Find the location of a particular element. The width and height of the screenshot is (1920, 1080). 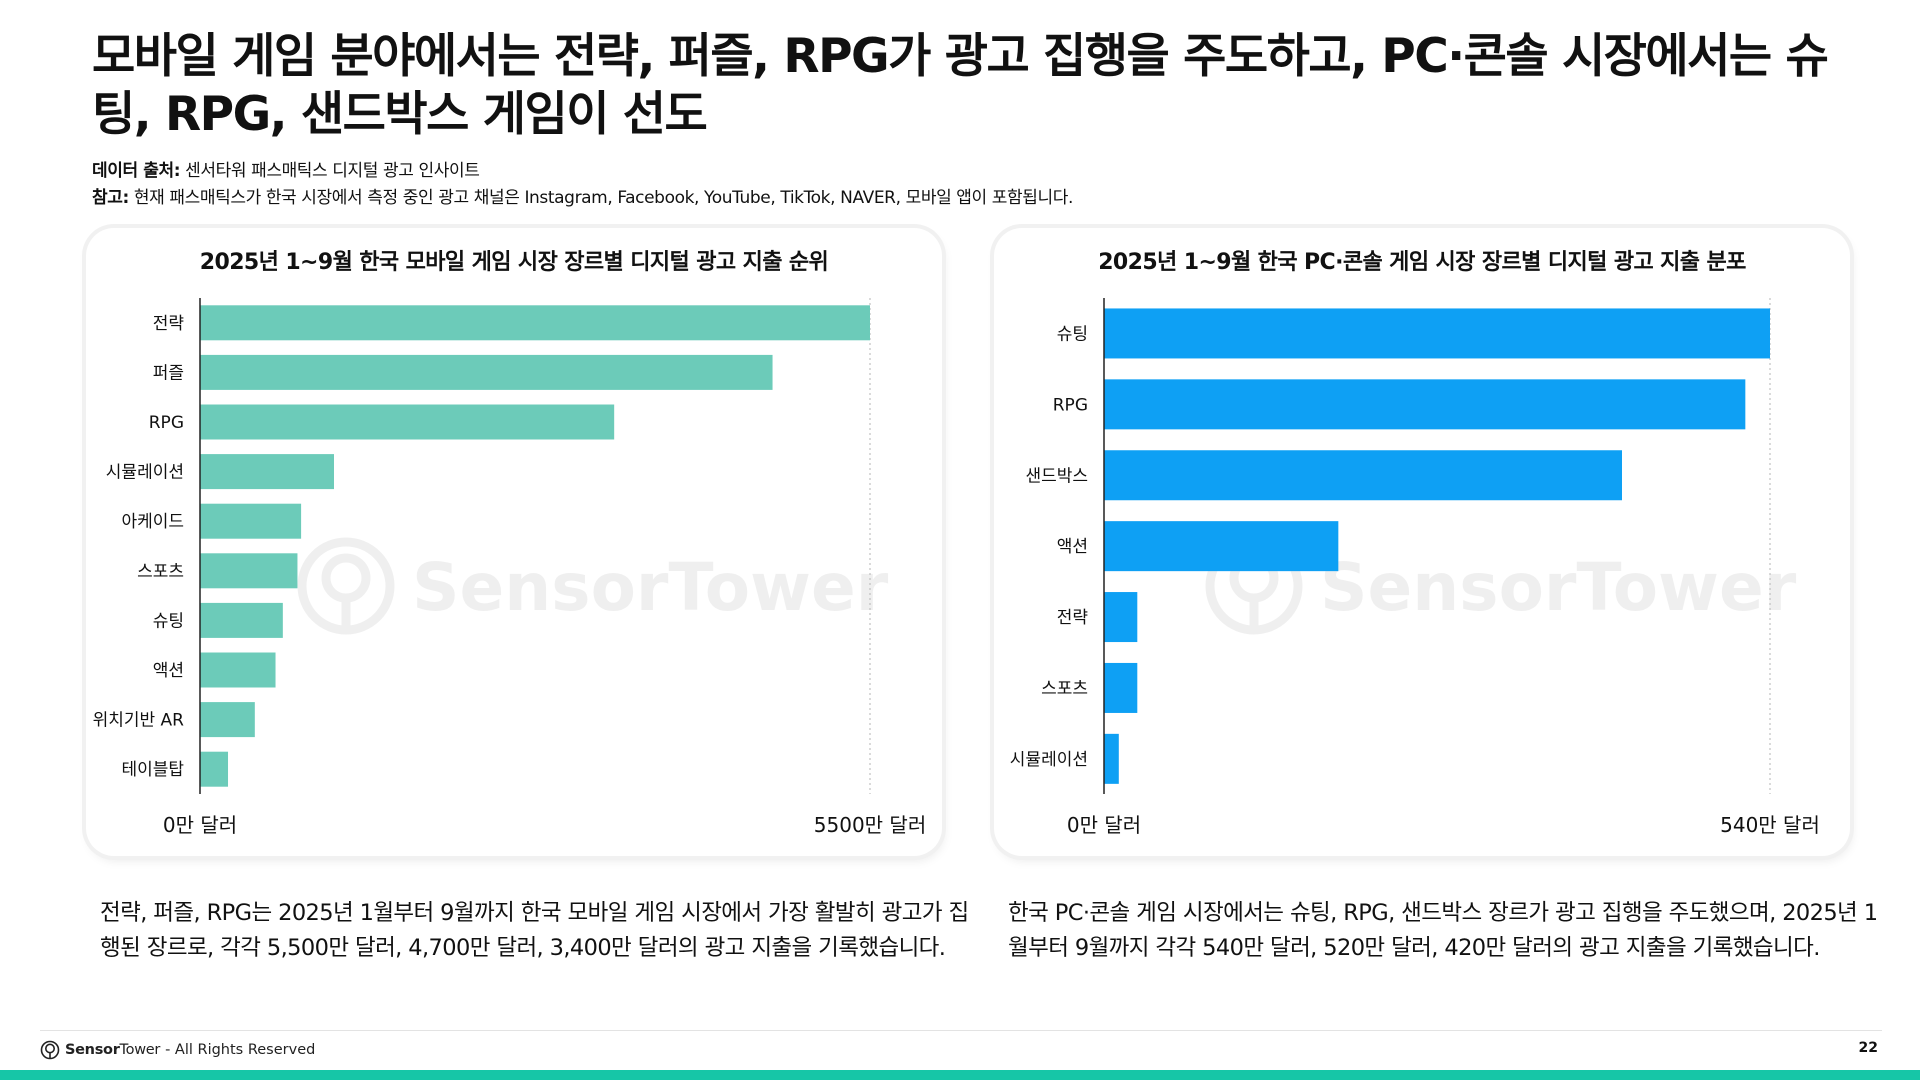

category-label-0: 전략 is located at coordinates (169, 324).